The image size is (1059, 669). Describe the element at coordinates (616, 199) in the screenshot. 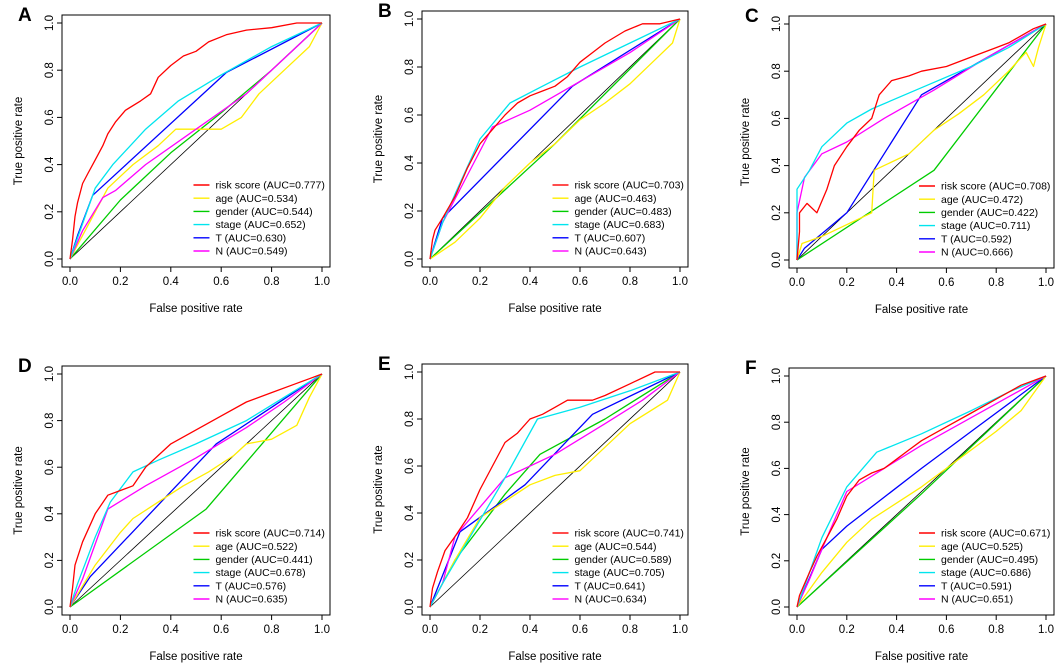

I see `legend-label-age: age (AUC=0.463)` at that location.